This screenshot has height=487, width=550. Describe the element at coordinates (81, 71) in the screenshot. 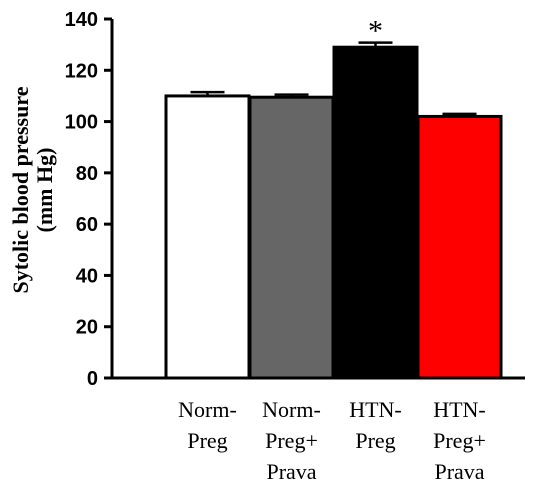

I see `y-tick-label: 120` at that location.